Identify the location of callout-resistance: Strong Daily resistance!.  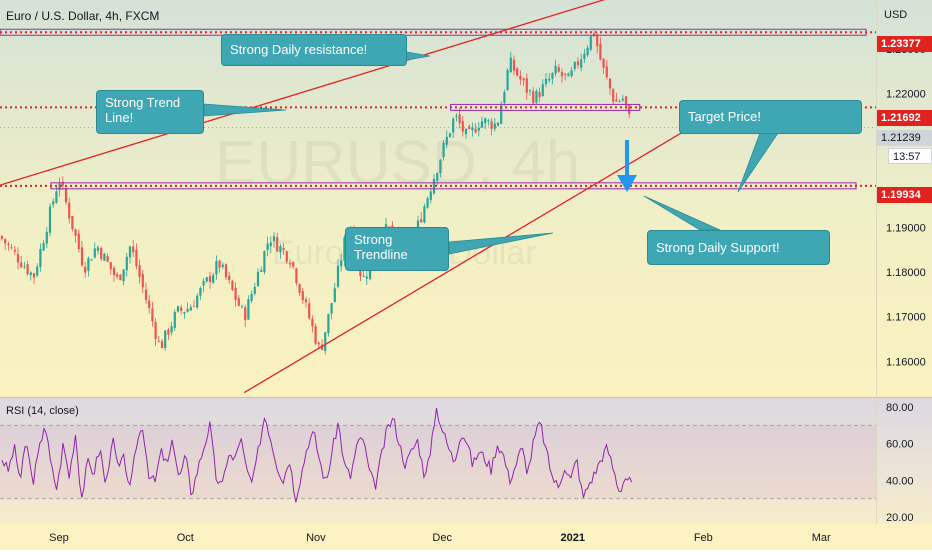
(314, 50).